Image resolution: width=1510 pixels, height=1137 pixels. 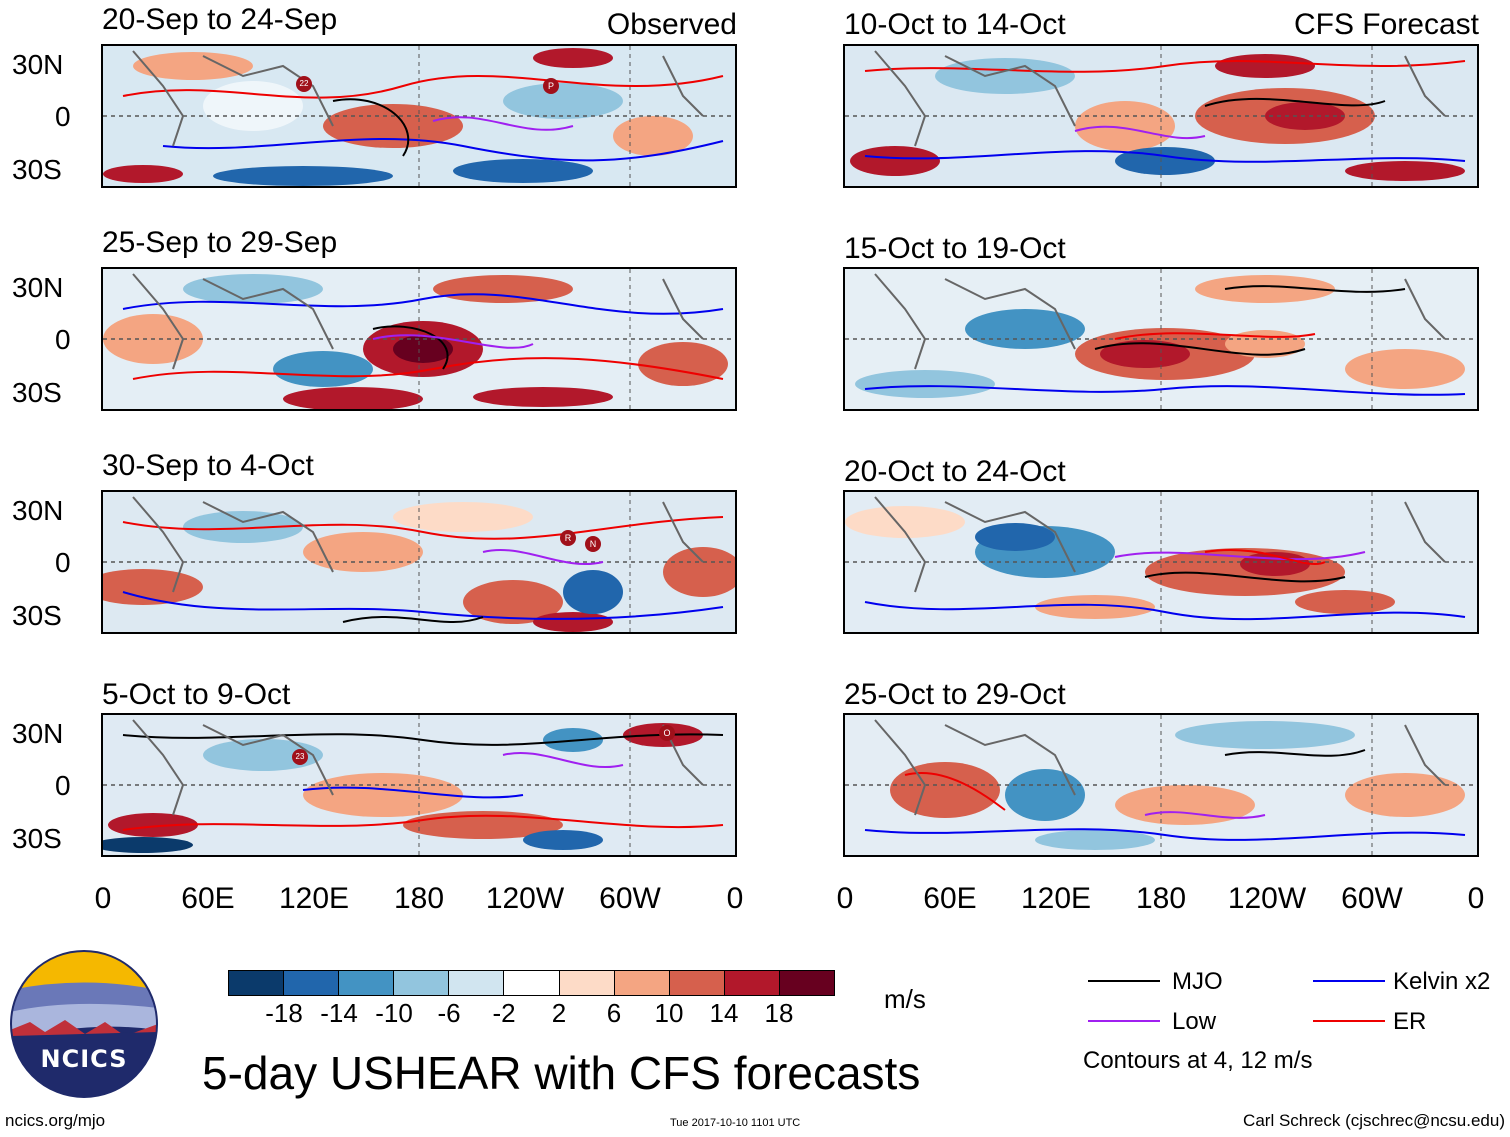 What do you see at coordinates (559, 1013) in the screenshot?
I see `colorbar-label-6: 2` at bounding box center [559, 1013].